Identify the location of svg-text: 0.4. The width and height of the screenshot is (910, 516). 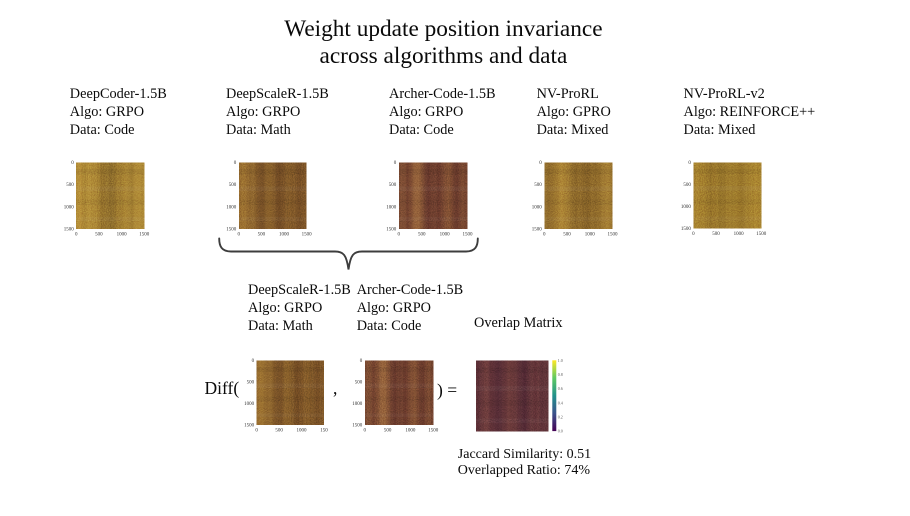
(560, 402).